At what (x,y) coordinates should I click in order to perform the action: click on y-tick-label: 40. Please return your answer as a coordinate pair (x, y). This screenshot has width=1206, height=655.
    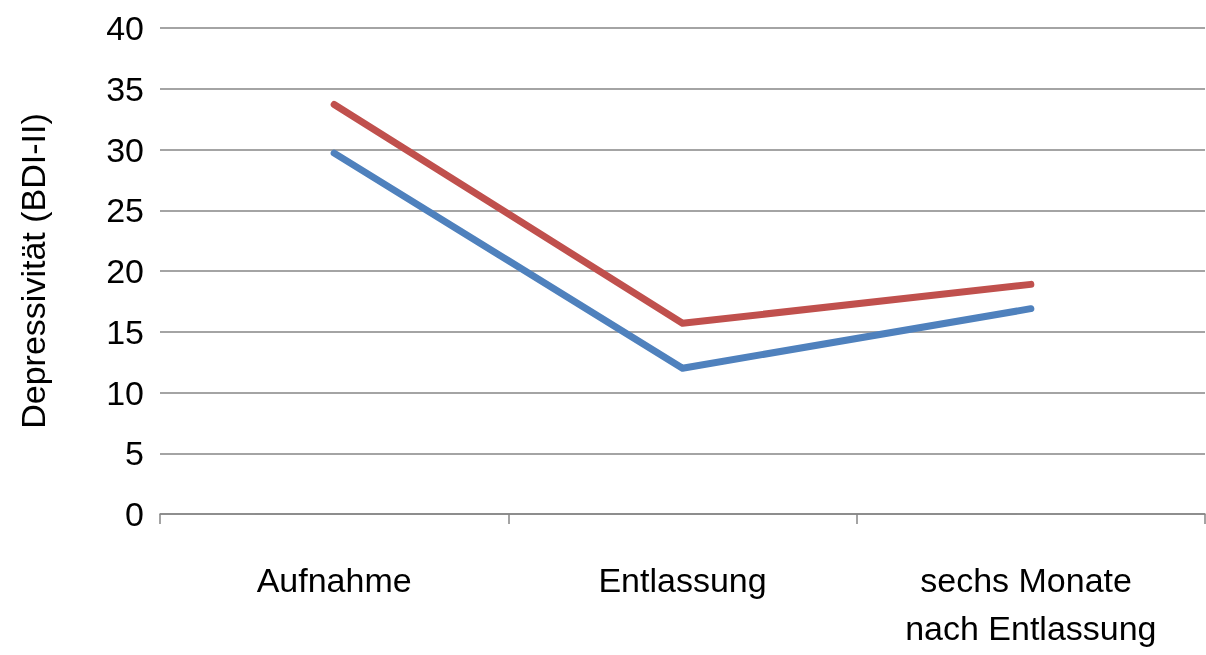
    Looking at the image, I should click on (125, 28).